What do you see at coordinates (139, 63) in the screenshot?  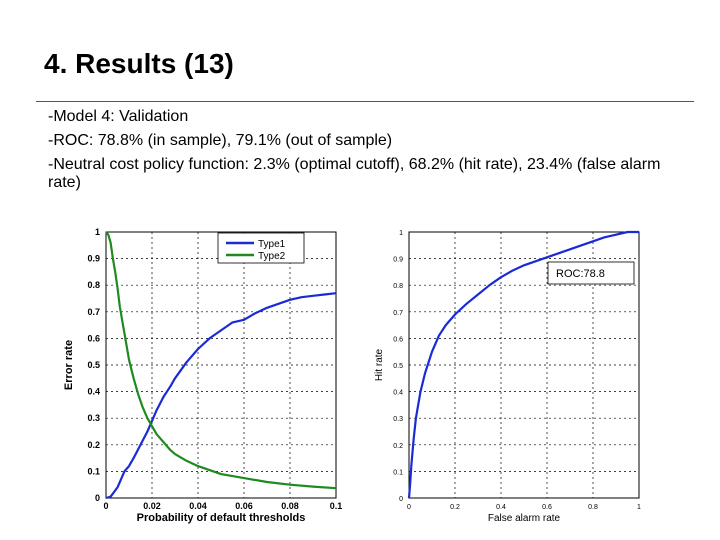 I see `slide-title: 4. Results (13)` at bounding box center [139, 63].